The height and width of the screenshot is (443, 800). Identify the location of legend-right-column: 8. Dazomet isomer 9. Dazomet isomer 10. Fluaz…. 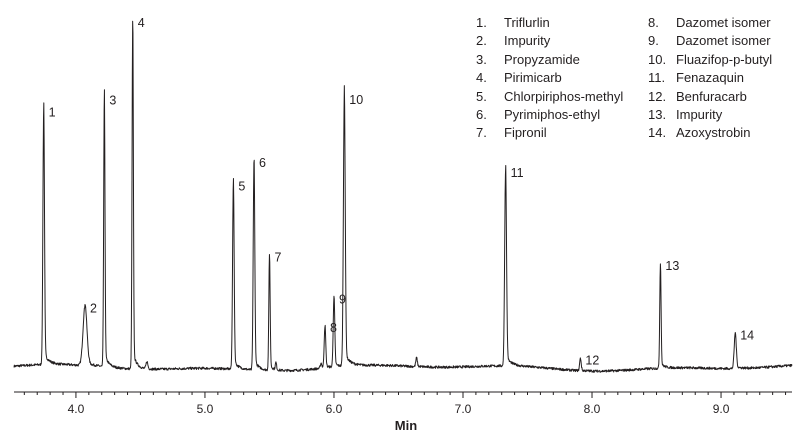
(710, 78).